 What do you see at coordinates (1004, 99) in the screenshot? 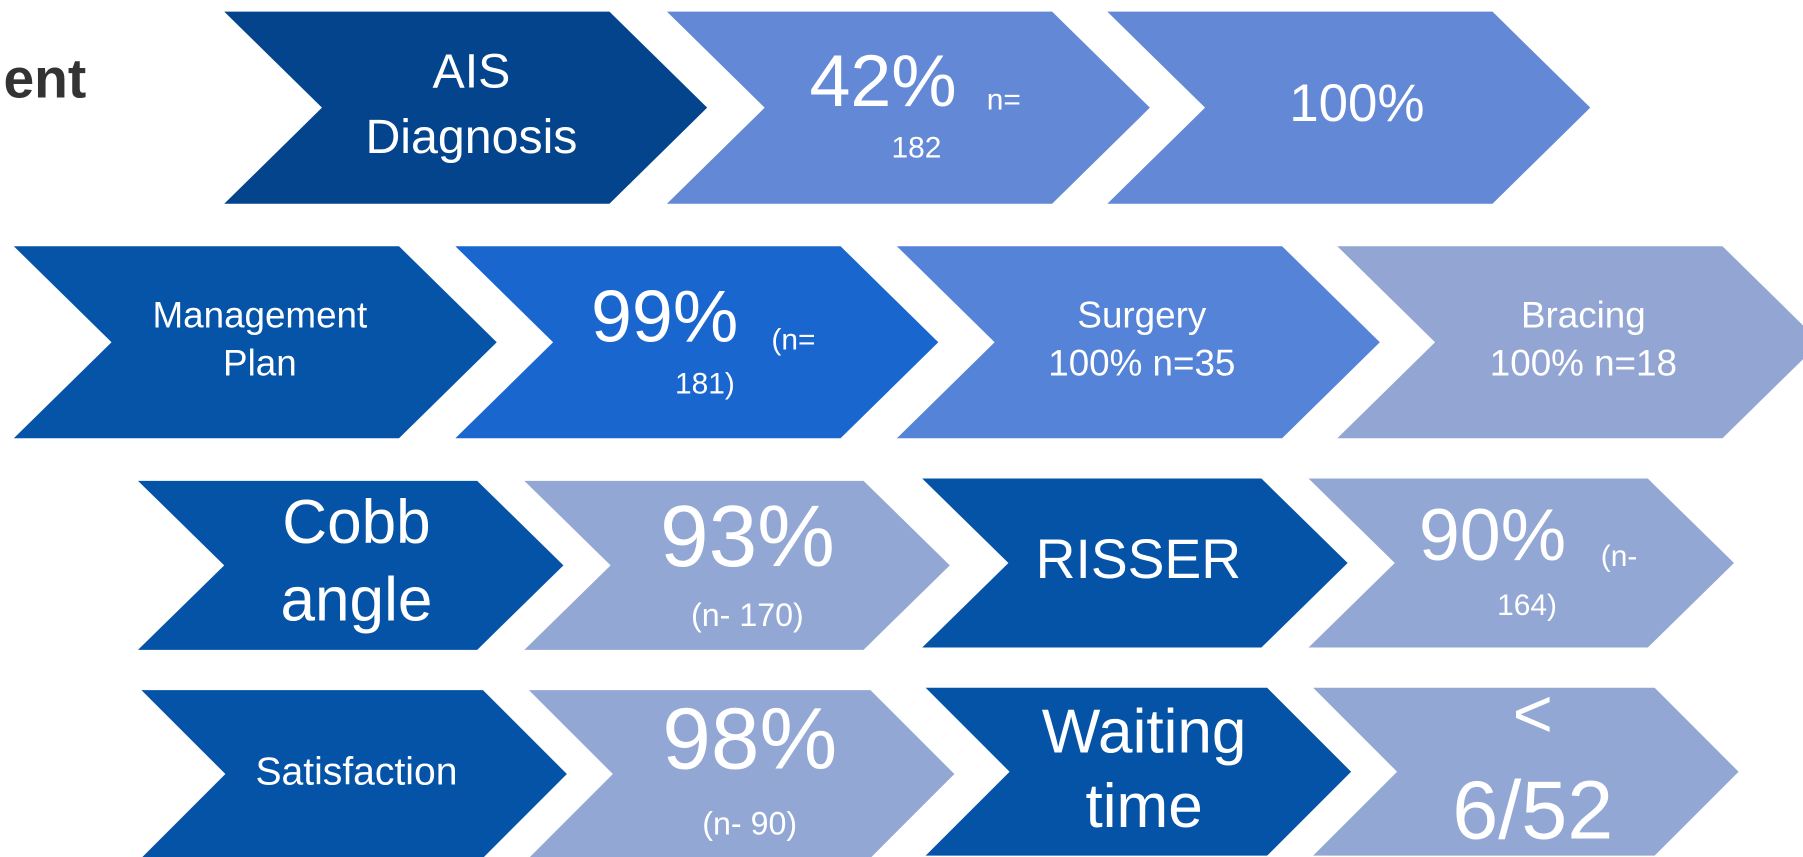
I see `chevron-text: n=` at bounding box center [1004, 99].